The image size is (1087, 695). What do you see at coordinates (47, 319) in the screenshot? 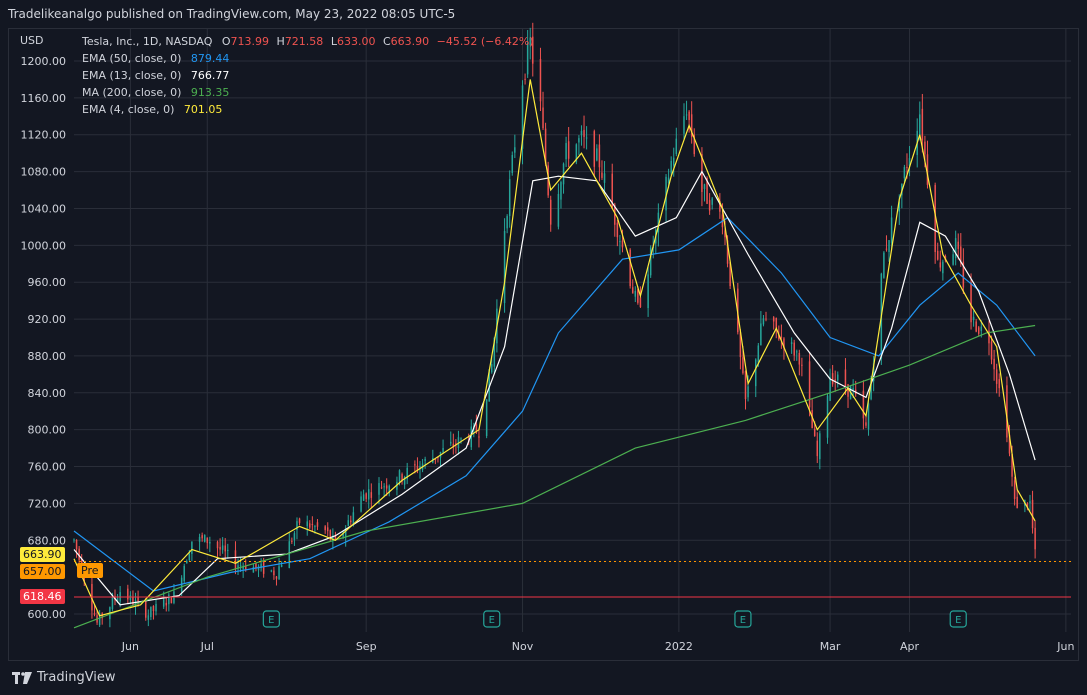
I see `price-tick-label: 920.00` at bounding box center [47, 319].